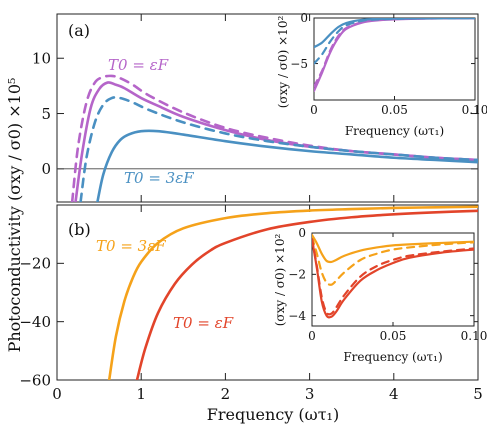  What do you see at coordinates (131, 246) in the screenshot?
I see `panel-b-label-3tf: T0 = 3εF` at bounding box center [131, 246].